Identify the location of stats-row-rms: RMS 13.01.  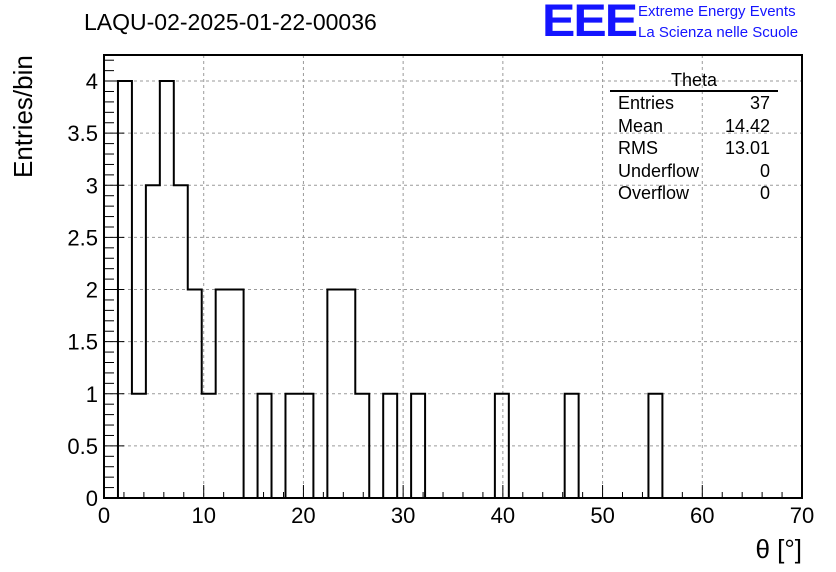
(694, 148).